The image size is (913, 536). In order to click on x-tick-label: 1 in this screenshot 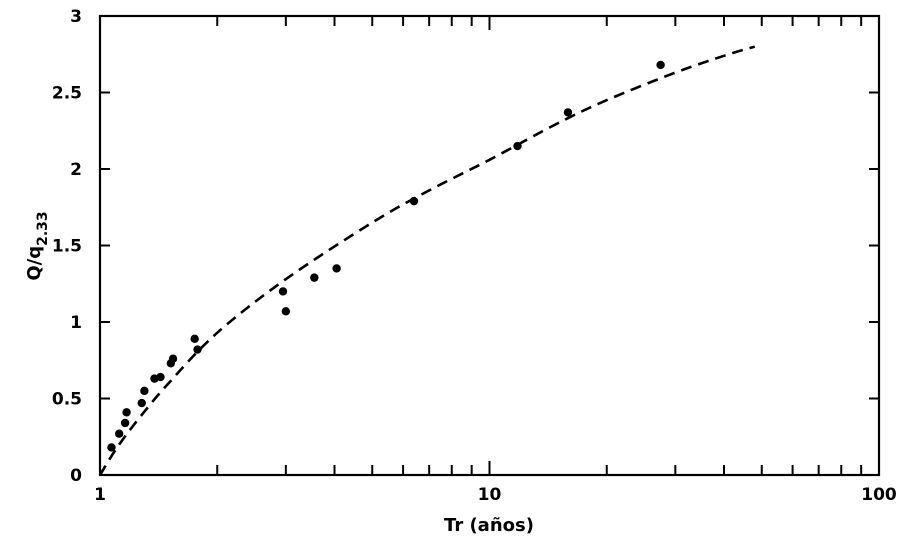, I will do `click(100, 495)`.